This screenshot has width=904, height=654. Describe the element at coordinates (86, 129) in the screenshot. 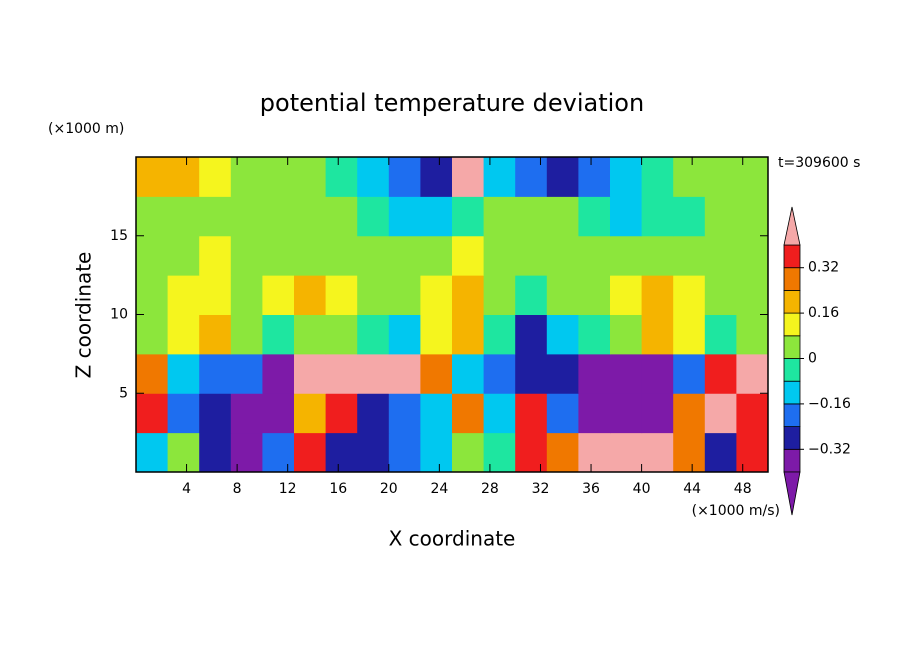

I see `y-unit: (×1000 m)` at that location.